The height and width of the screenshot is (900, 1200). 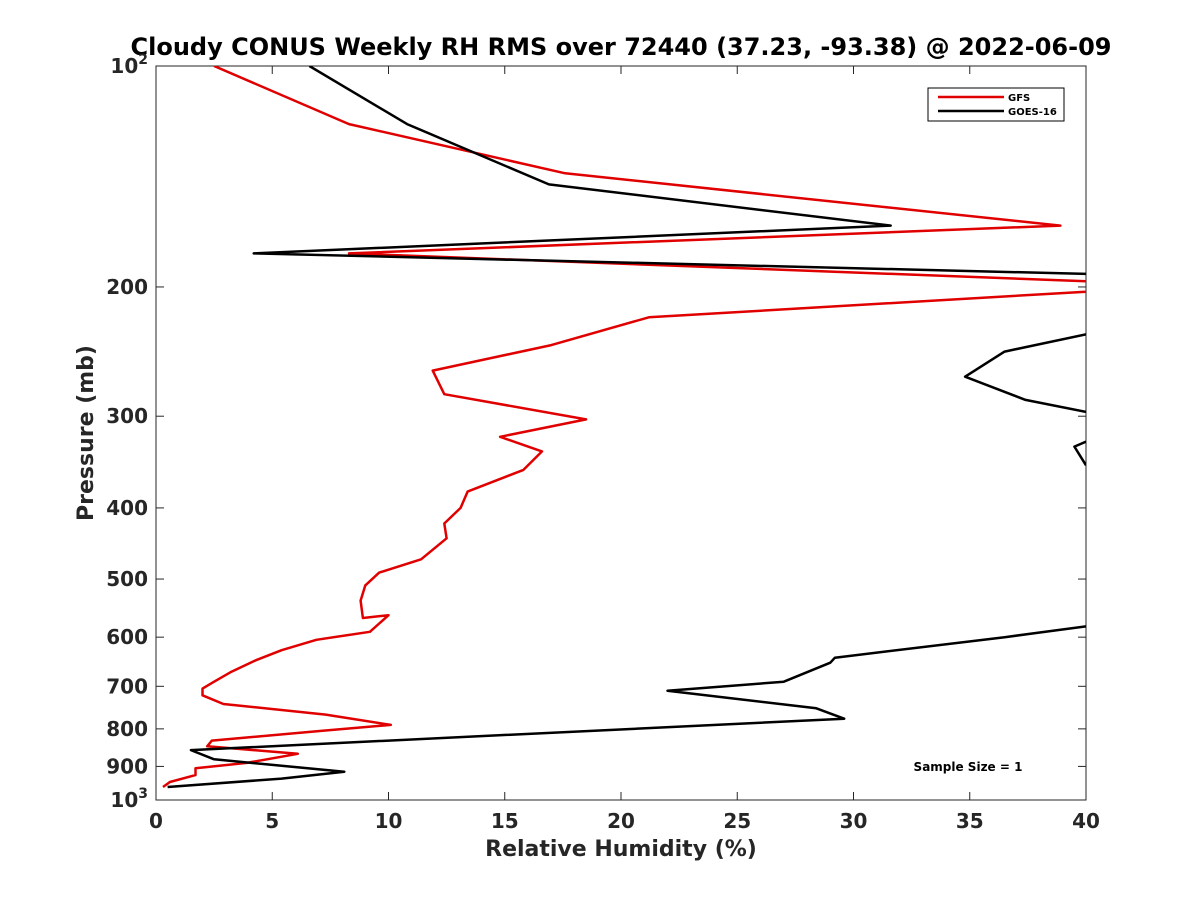 I want to click on y-tick-label-base: 500, so click(x=127, y=579).